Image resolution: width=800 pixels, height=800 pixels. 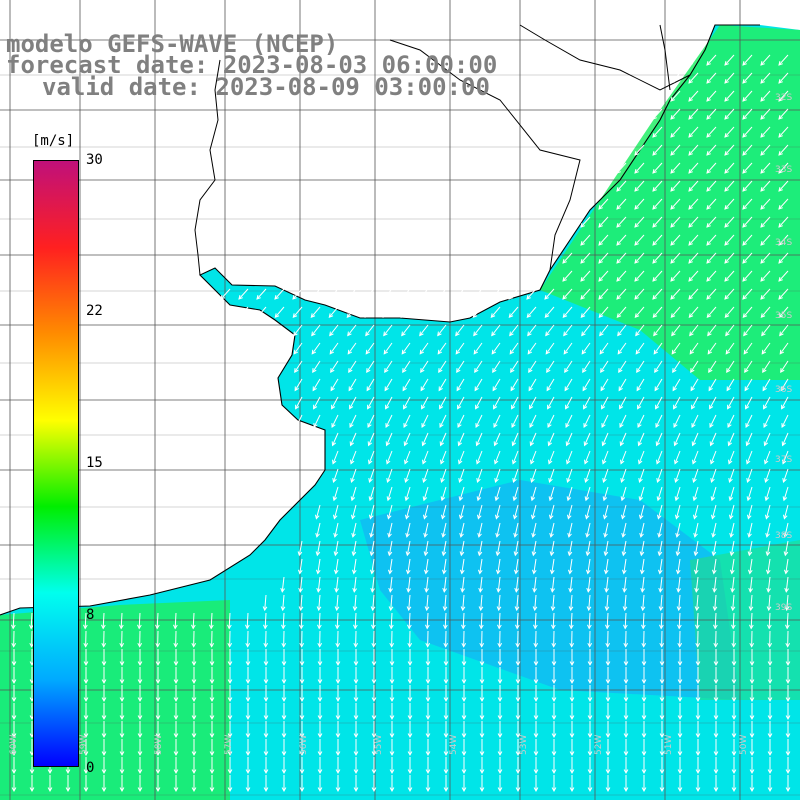 I want to click on lagoon-border, so click(x=605, y=57).